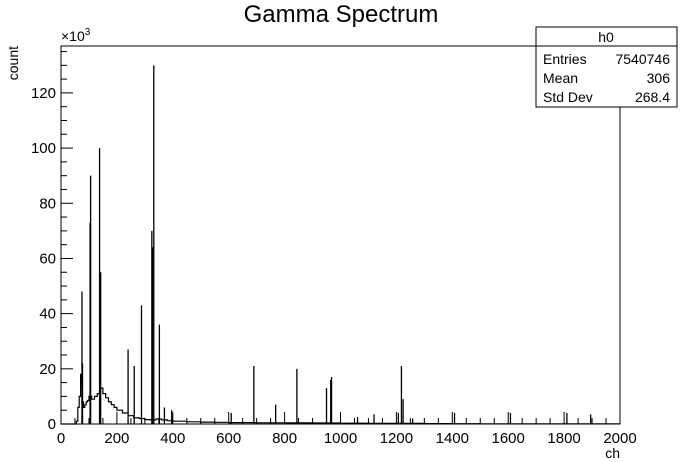  I want to click on x-tick-label: 1800, so click(563, 438).